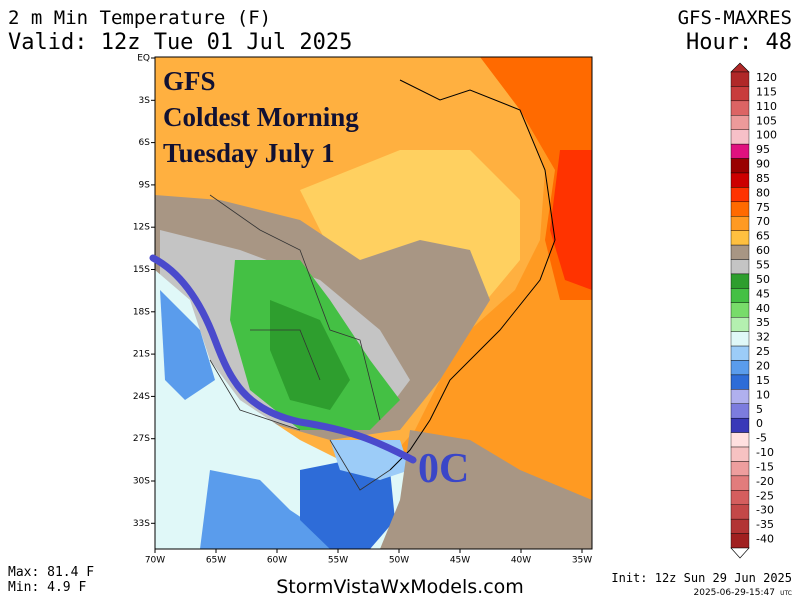 The height and width of the screenshot is (600, 800). I want to click on legend-label: 70, so click(763, 221).